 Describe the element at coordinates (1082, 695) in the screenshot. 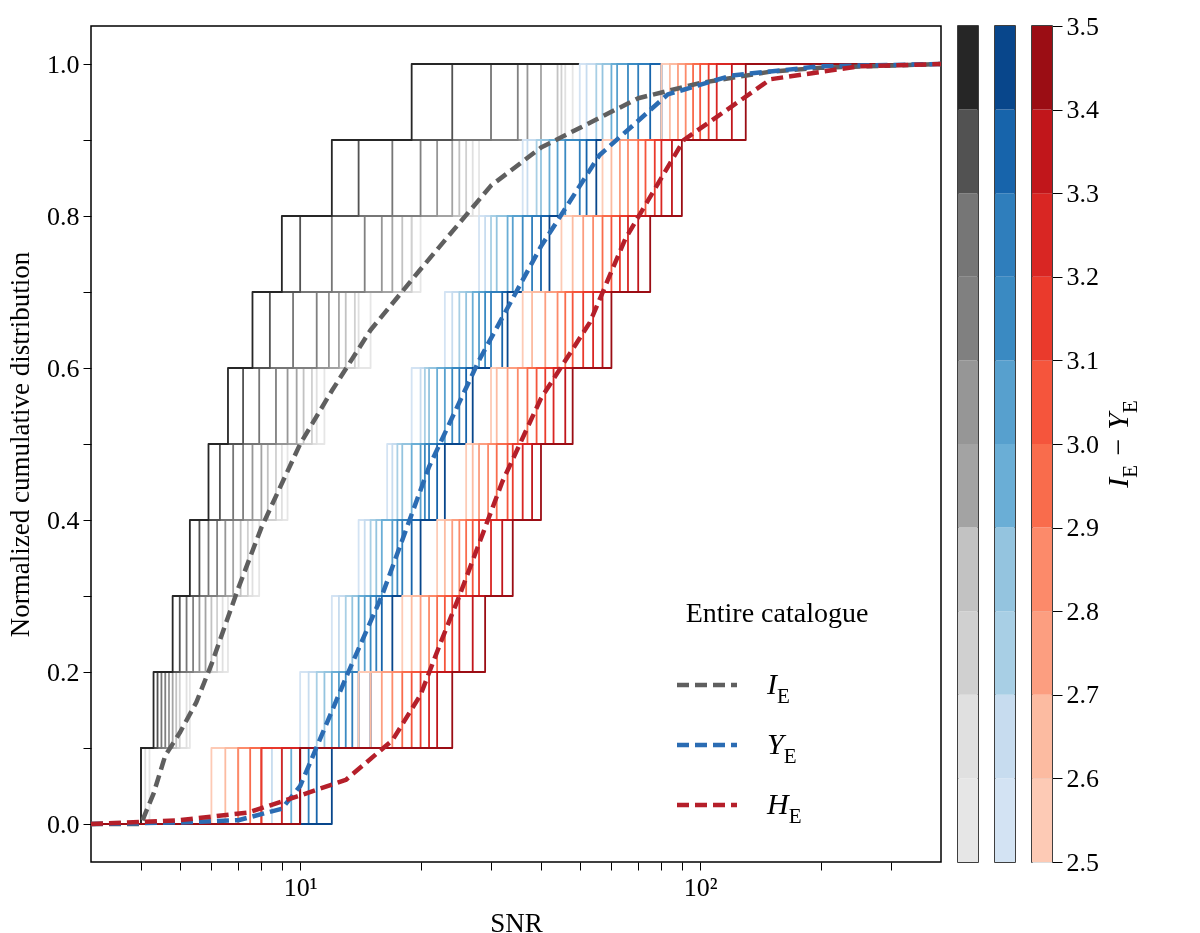

I see `color-bar-label: 2.7` at that location.